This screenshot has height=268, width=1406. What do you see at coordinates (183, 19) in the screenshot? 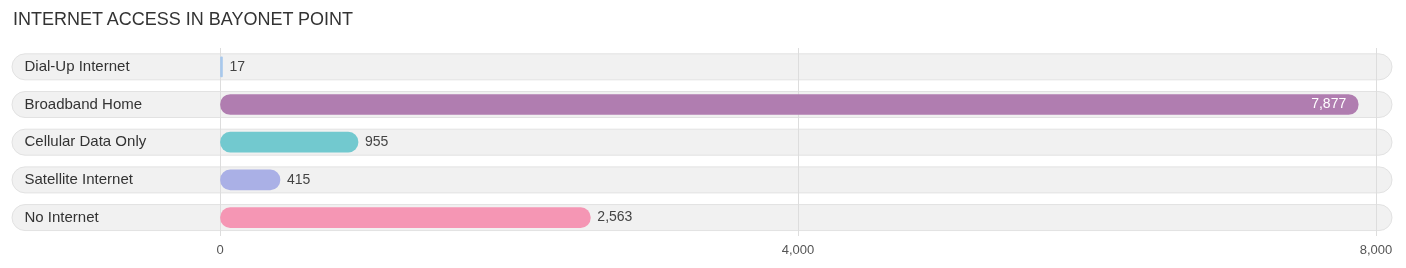
I see `chart-title: INTERNET ACCESS IN BAYONET POINT` at bounding box center [183, 19].